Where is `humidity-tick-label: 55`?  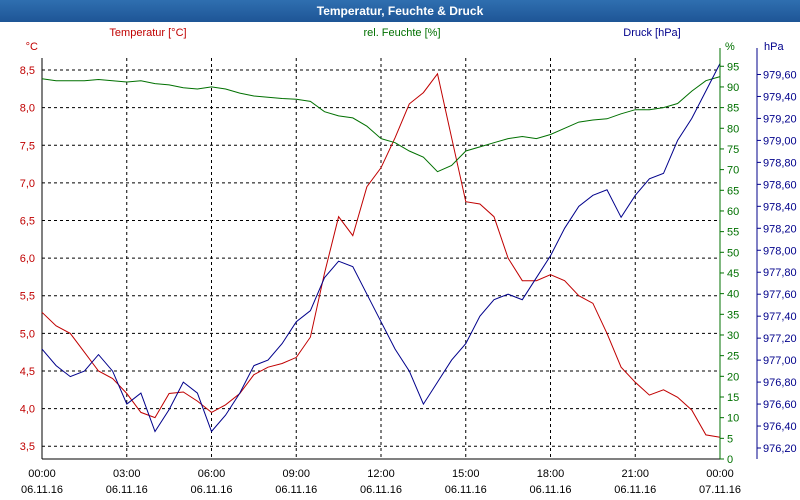 humidity-tick-label: 55 is located at coordinates (733, 233).